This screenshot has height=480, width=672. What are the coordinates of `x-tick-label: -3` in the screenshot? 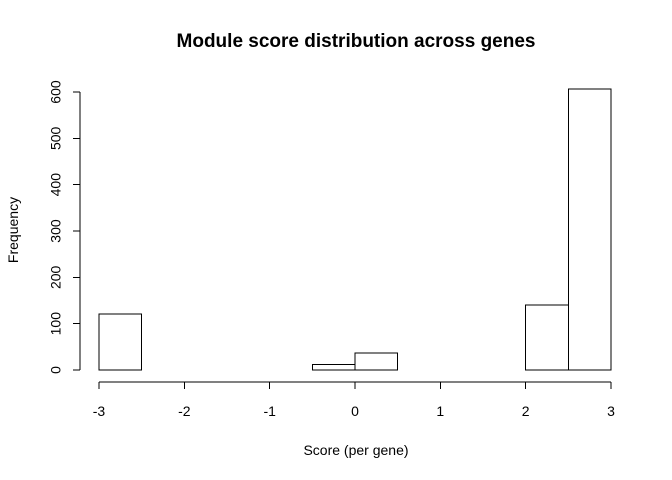 It's located at (99, 411).